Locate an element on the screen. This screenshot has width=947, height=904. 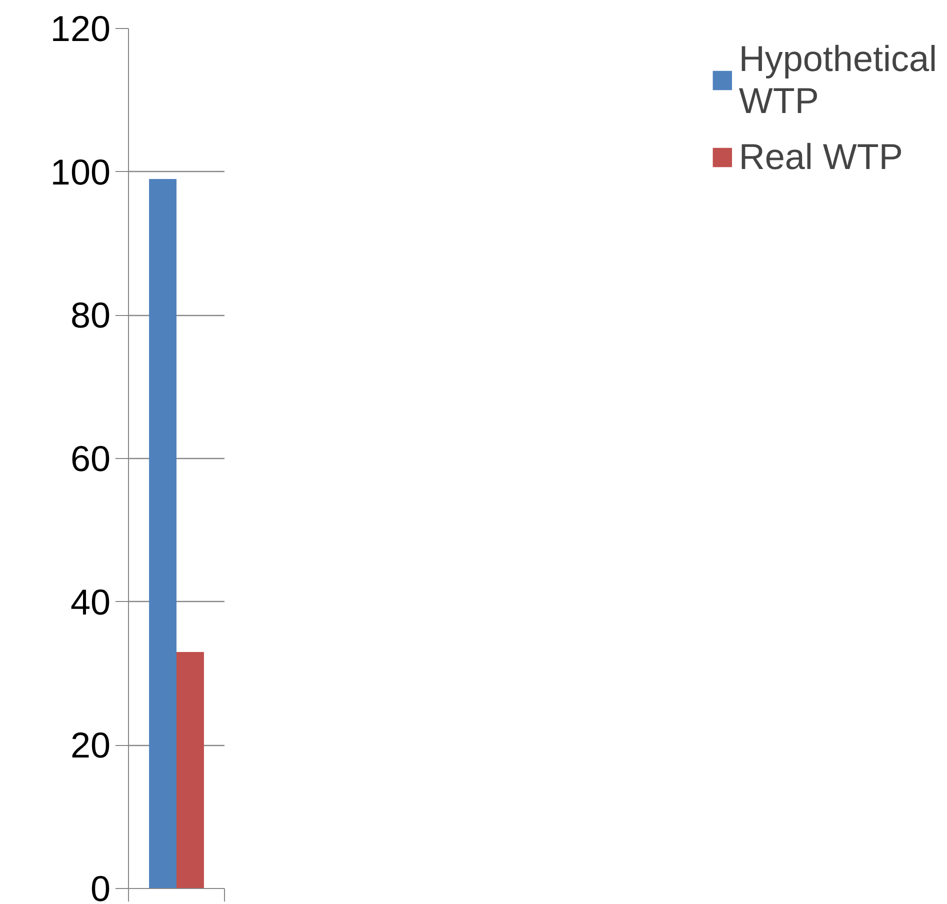
legend-label: Real WTP is located at coordinates (820, 157).